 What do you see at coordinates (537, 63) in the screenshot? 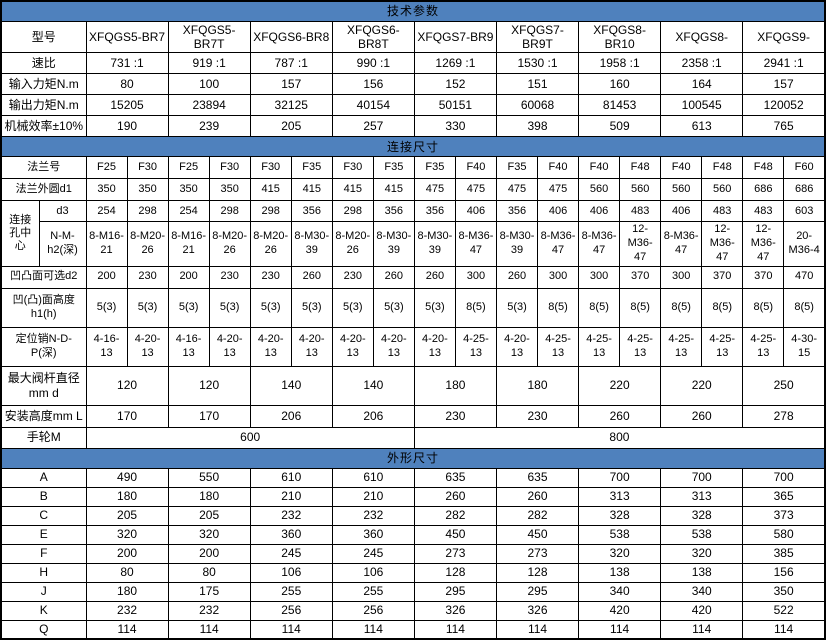
I see `value-cell: 1530 :1` at bounding box center [537, 63].